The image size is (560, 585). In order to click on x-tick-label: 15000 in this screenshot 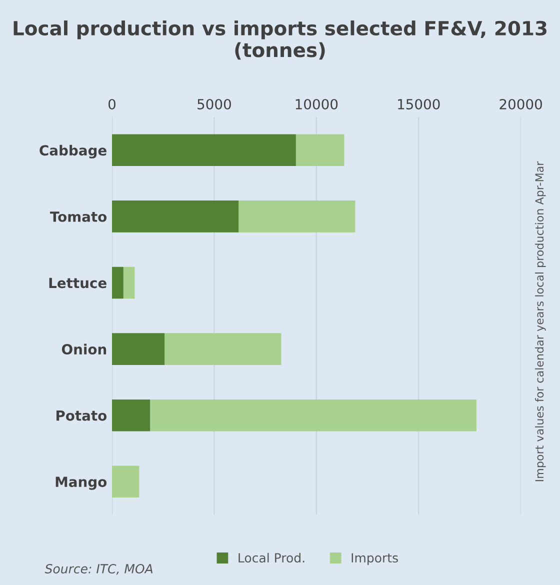, I will do `click(419, 104)`.